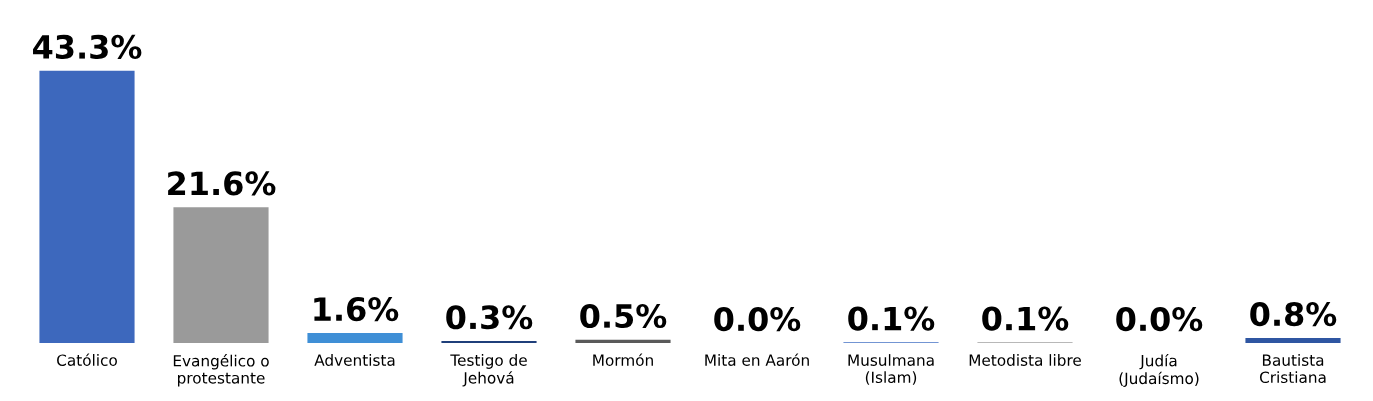 The height and width of the screenshot is (401, 1373). Describe the element at coordinates (757, 359) in the screenshot. I see `x-tick-label: Mita en Aarón` at that location.